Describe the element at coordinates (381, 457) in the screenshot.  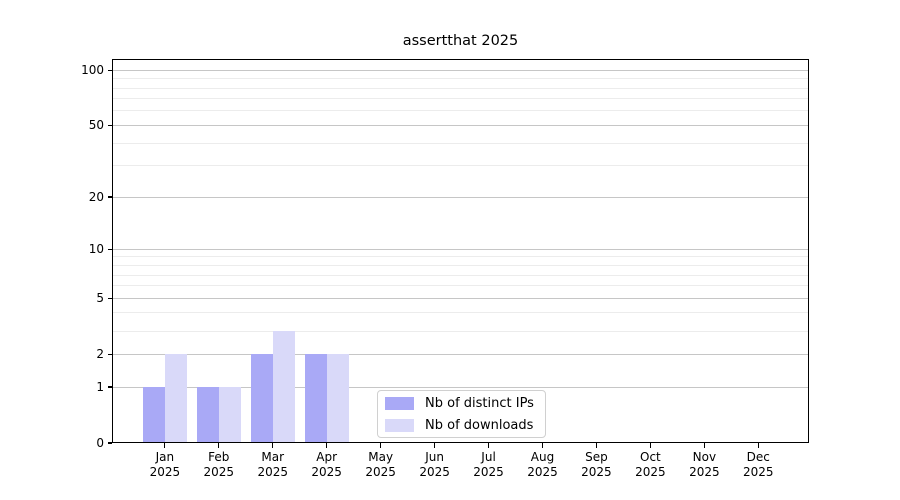
I see `x-tick-month: May` at that location.